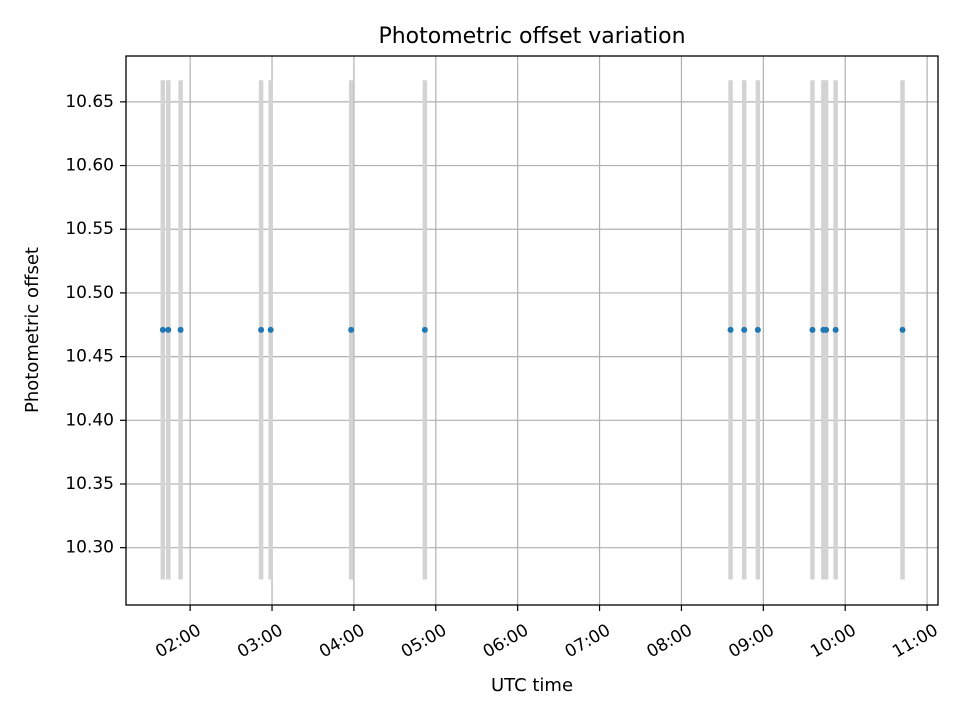 This screenshot has width=960, height=720. Describe the element at coordinates (89, 102) in the screenshot. I see `y-tick-label: 10.65` at that location.